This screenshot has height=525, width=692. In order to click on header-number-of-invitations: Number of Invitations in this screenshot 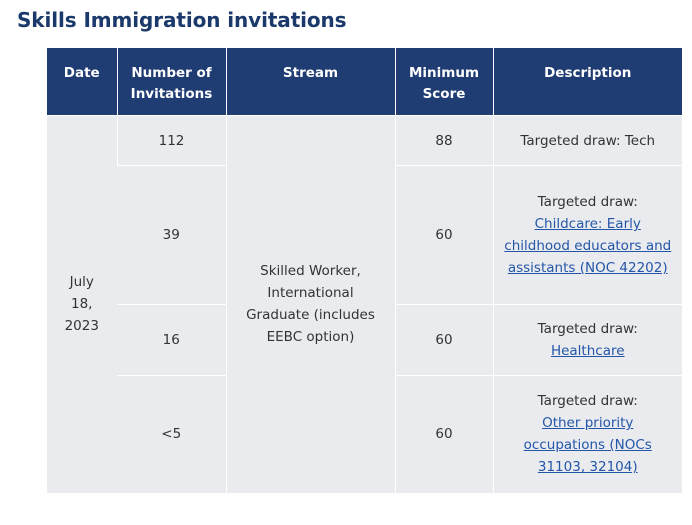, I will do `click(171, 82)`.